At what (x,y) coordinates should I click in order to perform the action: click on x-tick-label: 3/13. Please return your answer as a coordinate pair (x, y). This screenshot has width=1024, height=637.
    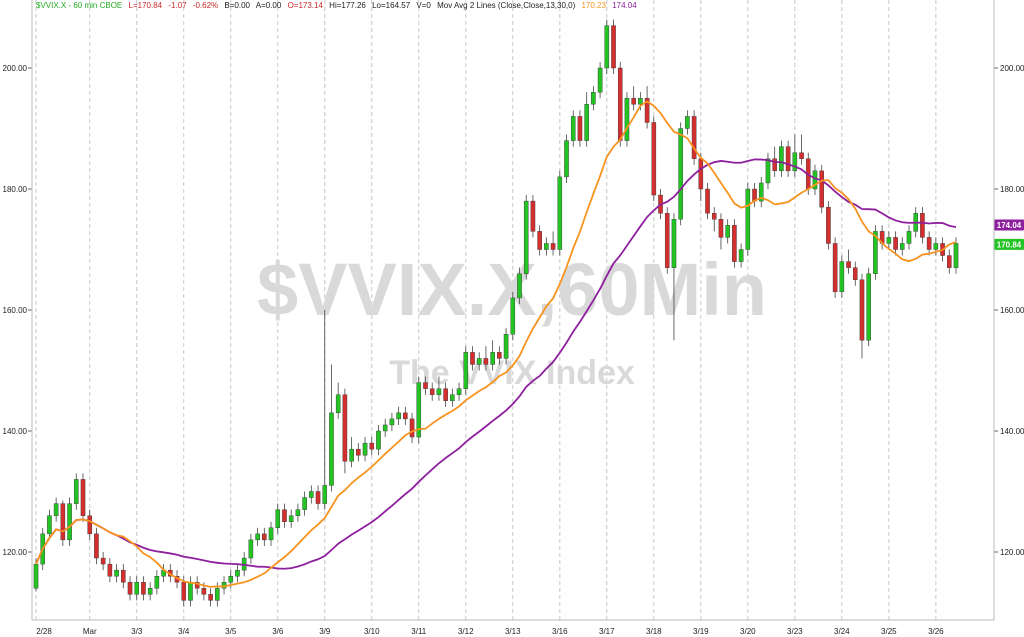
    Looking at the image, I should click on (513, 631).